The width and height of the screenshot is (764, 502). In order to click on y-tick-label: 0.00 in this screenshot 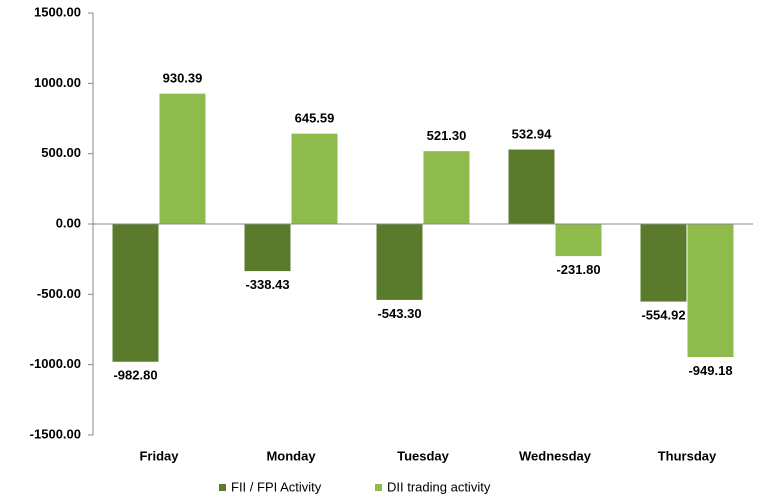, I will do `click(68, 222)`.